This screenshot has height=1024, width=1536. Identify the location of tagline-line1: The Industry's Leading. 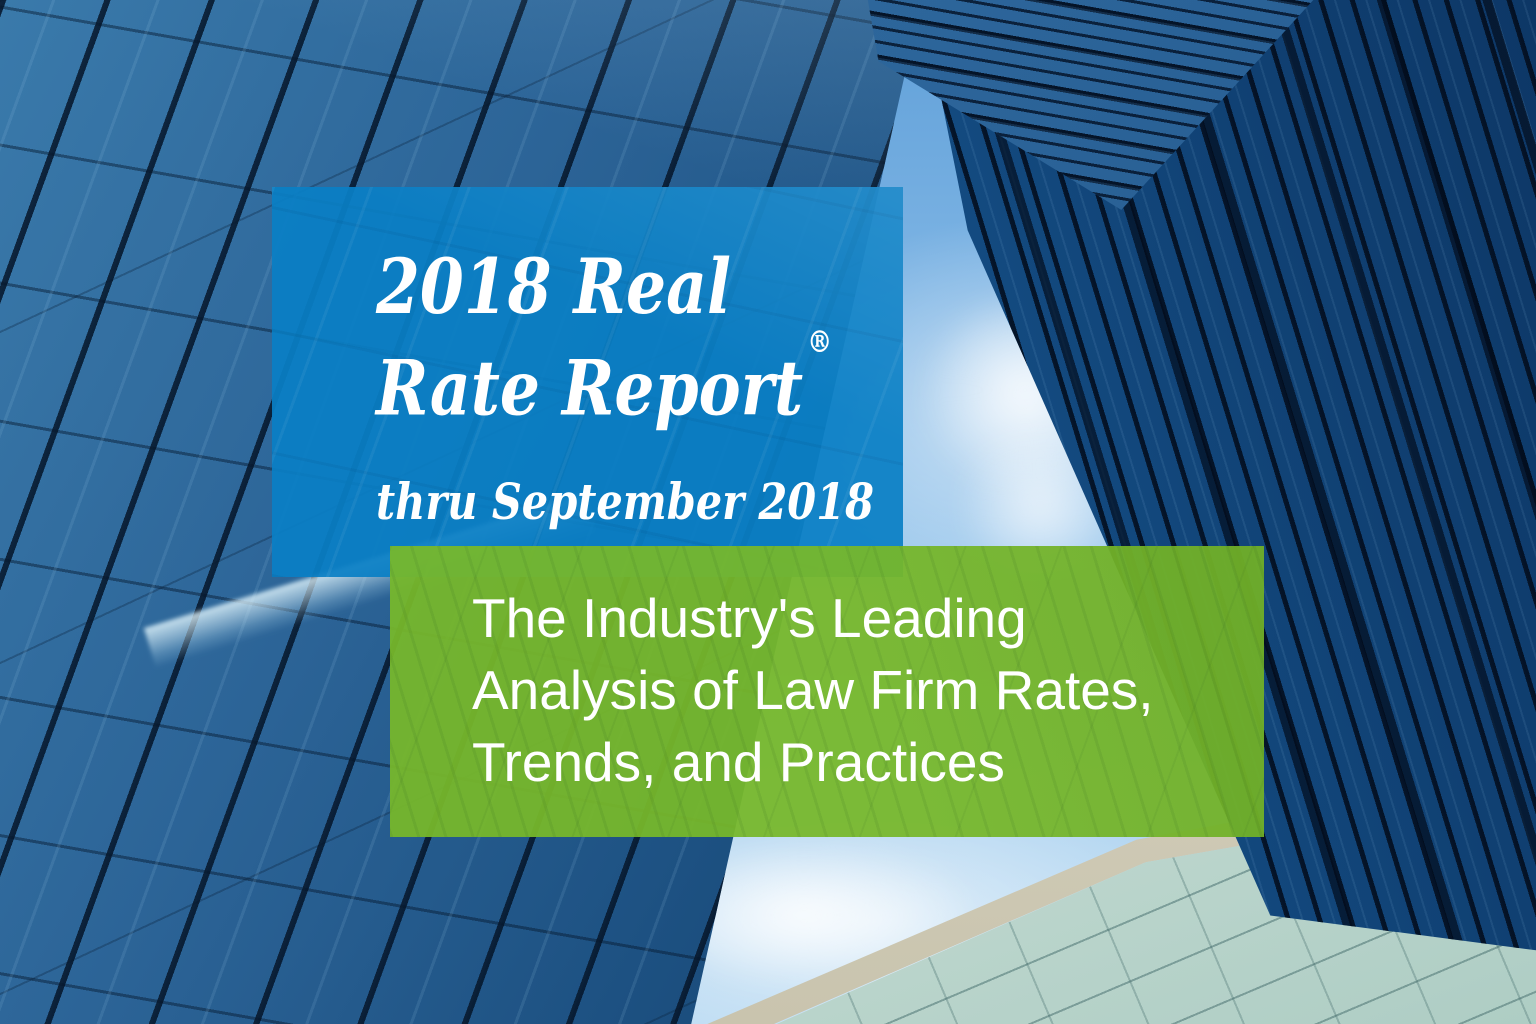
(749, 618).